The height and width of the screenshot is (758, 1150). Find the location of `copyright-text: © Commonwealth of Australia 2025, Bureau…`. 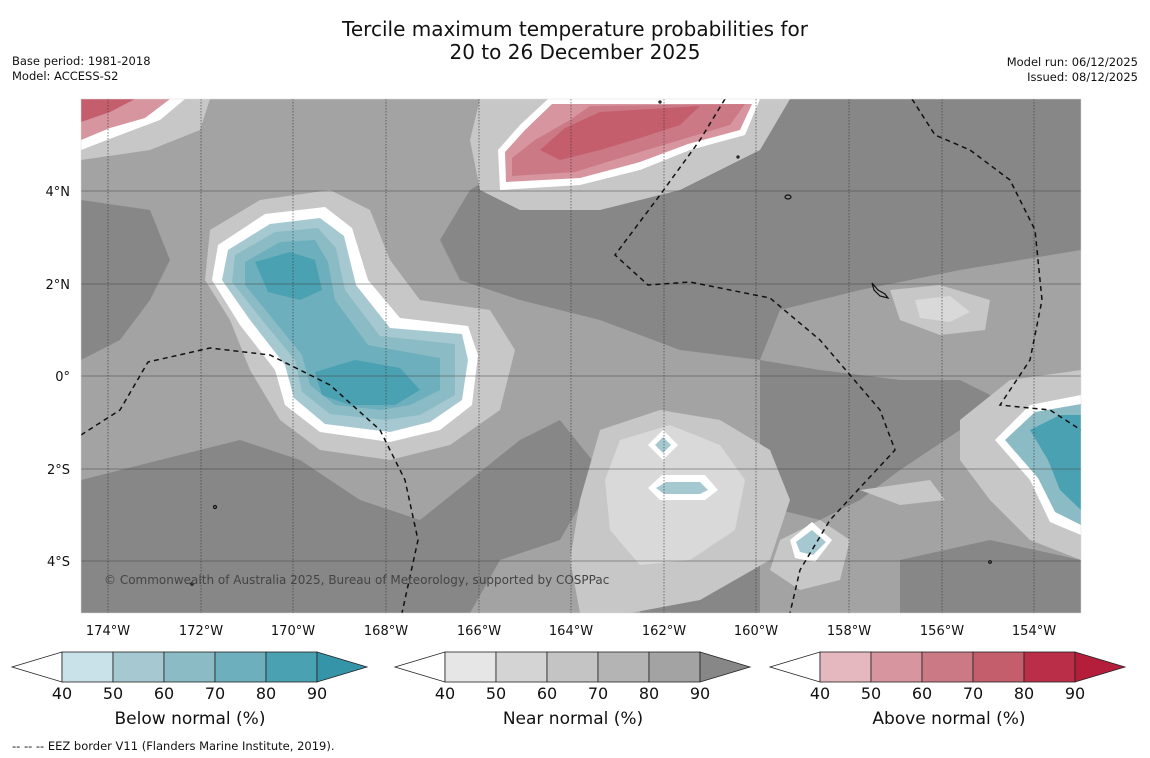

copyright-text: © Commonwealth of Australia 2025, Bureau… is located at coordinates (356, 580).